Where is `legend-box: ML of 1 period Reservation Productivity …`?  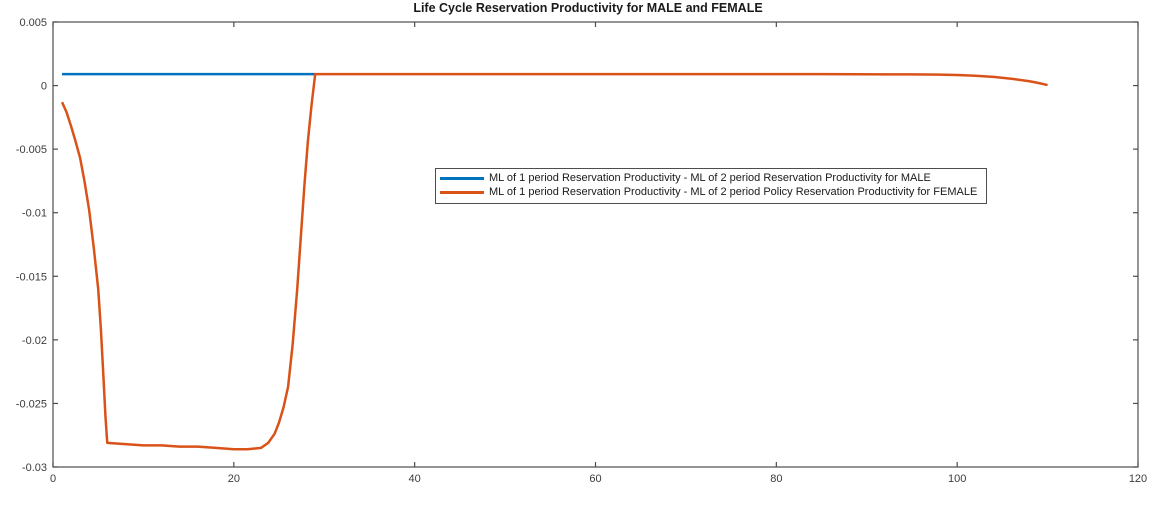 legend-box: ML of 1 period Reservation Productivity … is located at coordinates (711, 186).